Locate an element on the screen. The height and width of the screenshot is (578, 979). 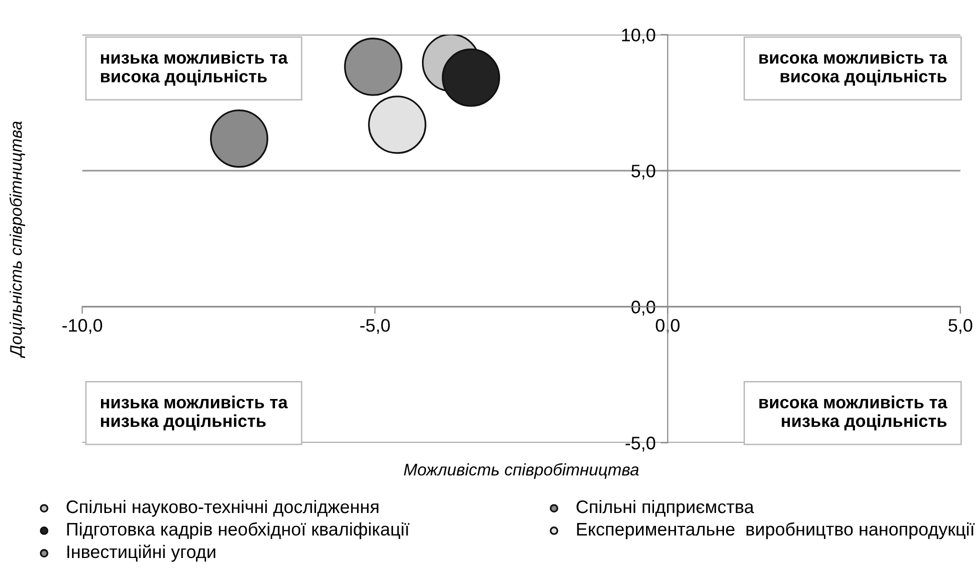
y-tick-label: 5,0 is located at coordinates (643, 172).